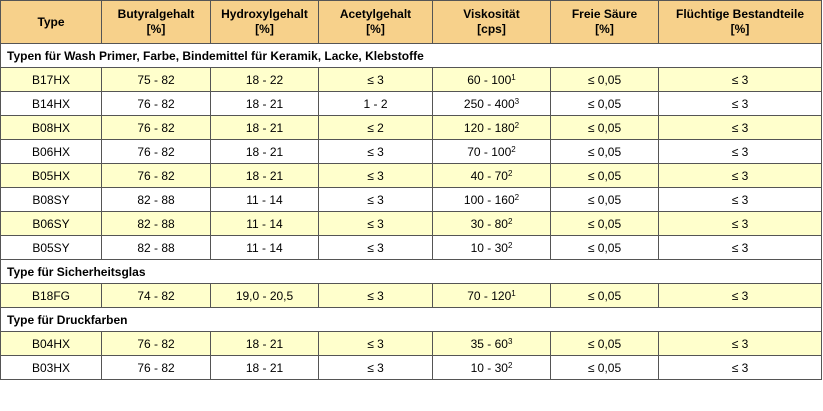  I want to click on header-acid-label: Freie Säure, so click(604, 14).